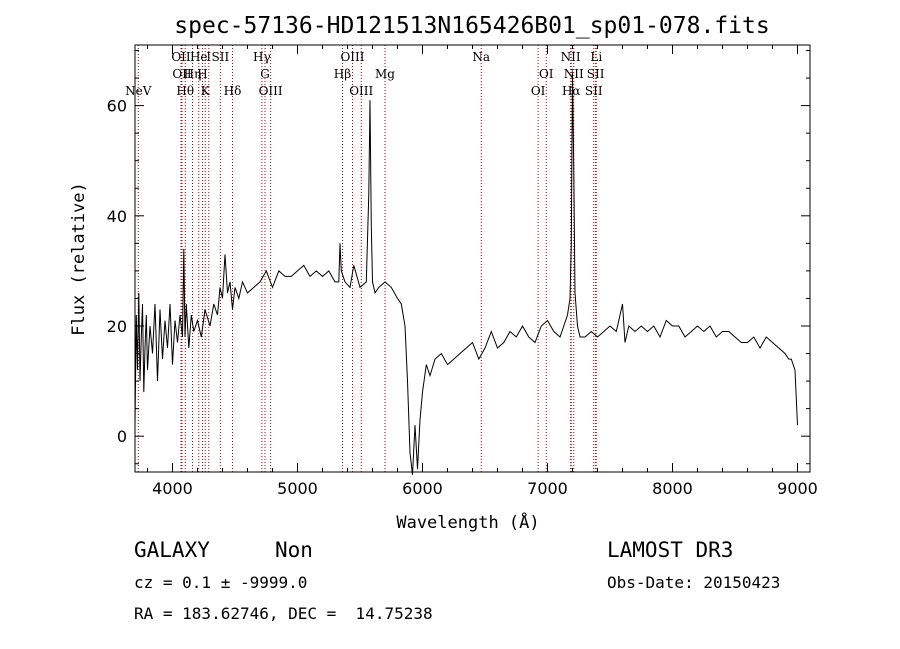 Image resolution: width=900 pixels, height=649 pixels. Describe the element at coordinates (422, 488) in the screenshot. I see `x-tick-label: 6000` at that location.